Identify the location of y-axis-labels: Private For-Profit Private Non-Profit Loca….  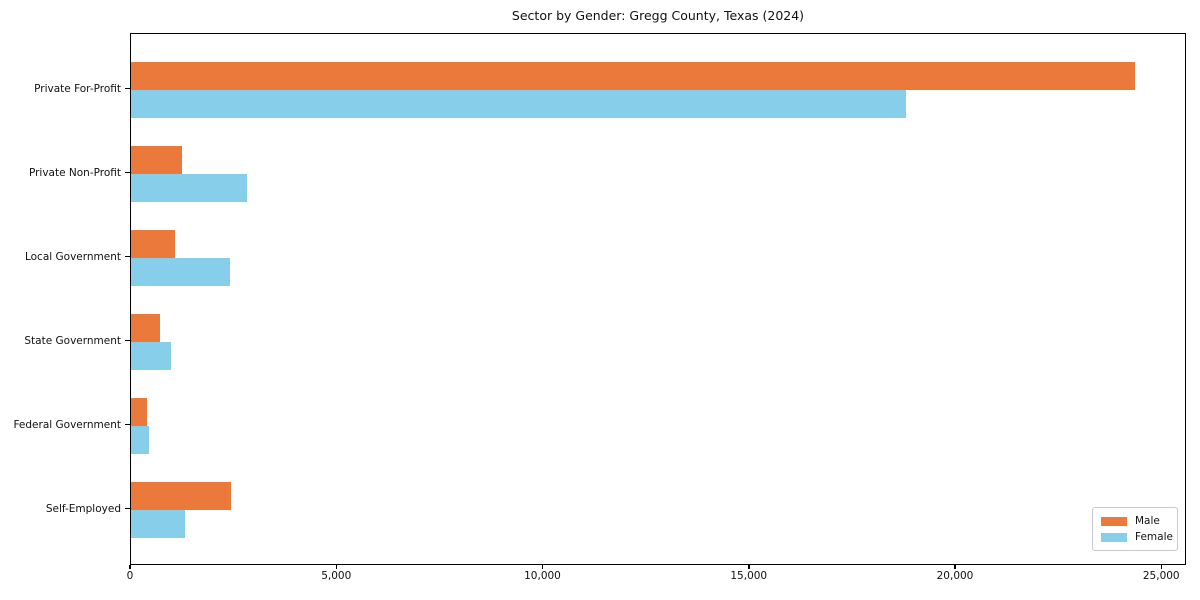
(60, 299).